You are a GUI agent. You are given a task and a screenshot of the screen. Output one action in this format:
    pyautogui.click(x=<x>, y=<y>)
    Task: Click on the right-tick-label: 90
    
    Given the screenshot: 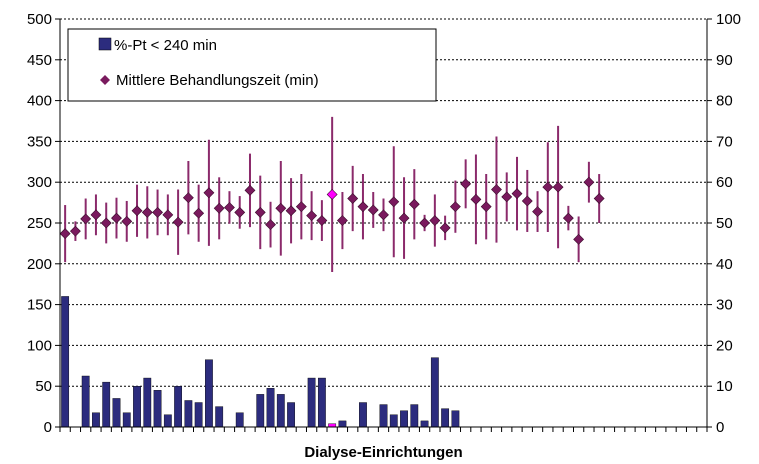 What is the action you would take?
    pyautogui.click(x=724, y=60)
    